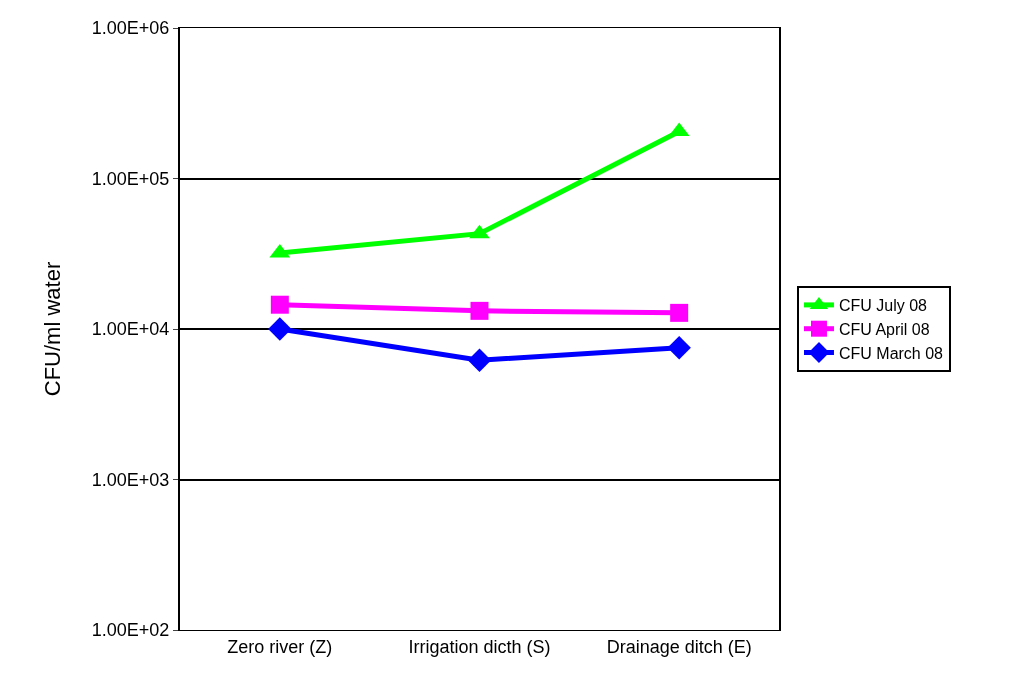  What do you see at coordinates (280, 646) in the screenshot?
I see `x-tick-label: Zero river (Z)` at bounding box center [280, 646].